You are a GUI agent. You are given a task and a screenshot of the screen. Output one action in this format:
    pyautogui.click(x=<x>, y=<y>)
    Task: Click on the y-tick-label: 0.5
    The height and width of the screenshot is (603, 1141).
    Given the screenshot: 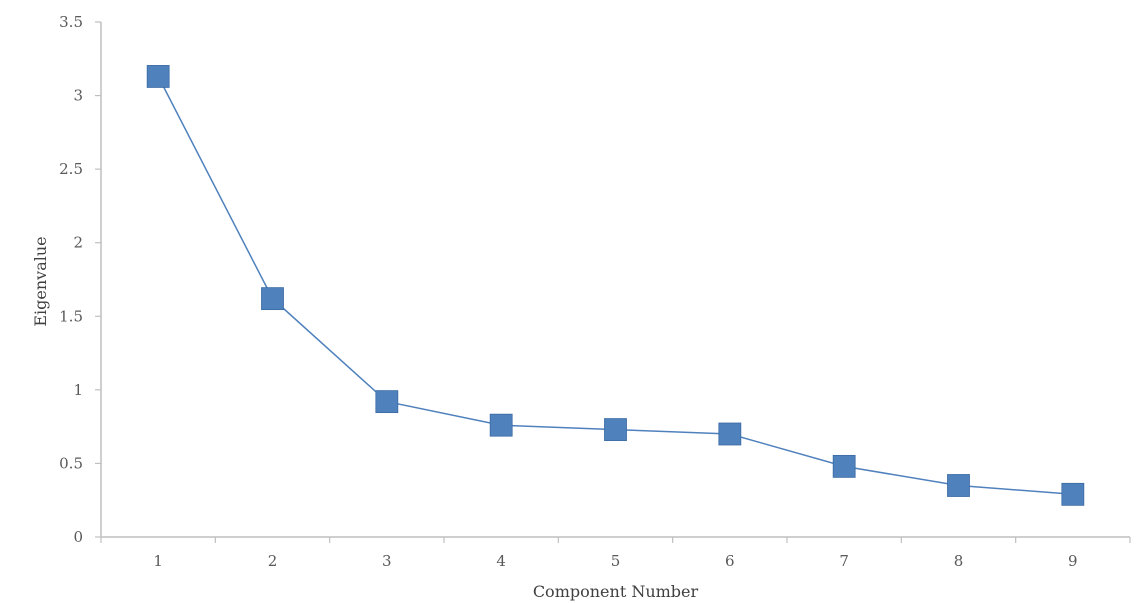 What is the action you would take?
    pyautogui.click(x=71, y=463)
    